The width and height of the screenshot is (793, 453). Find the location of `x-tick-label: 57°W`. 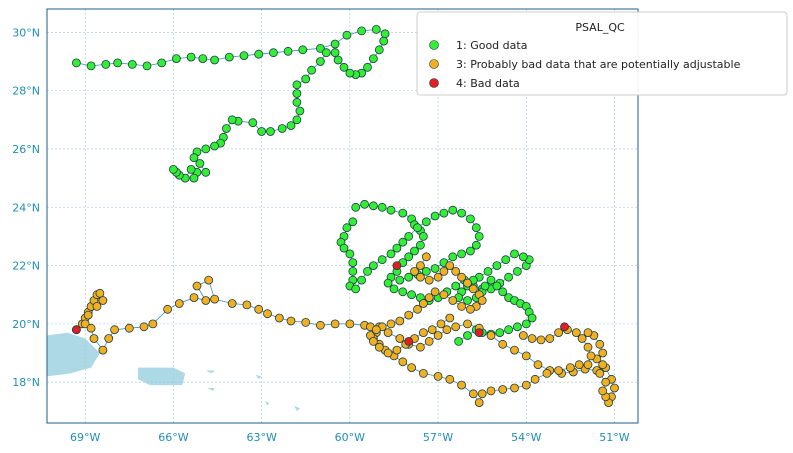

x-tick-label: 57°W is located at coordinates (438, 437).